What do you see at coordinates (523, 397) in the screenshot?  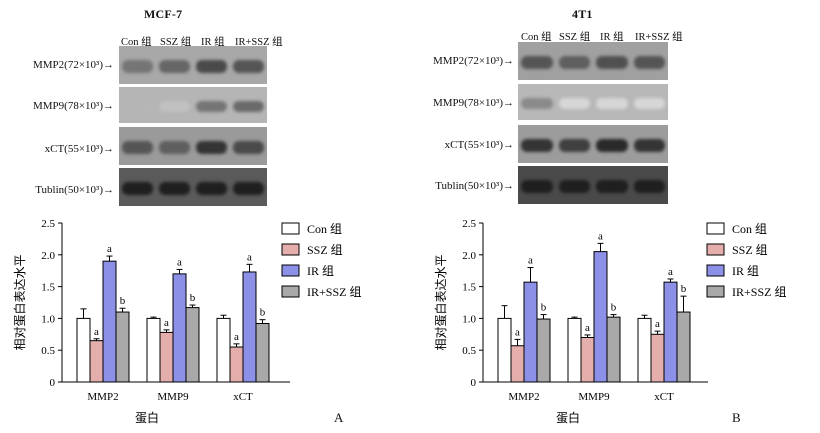 I see `x-tick-label: MMP2` at bounding box center [523, 397].